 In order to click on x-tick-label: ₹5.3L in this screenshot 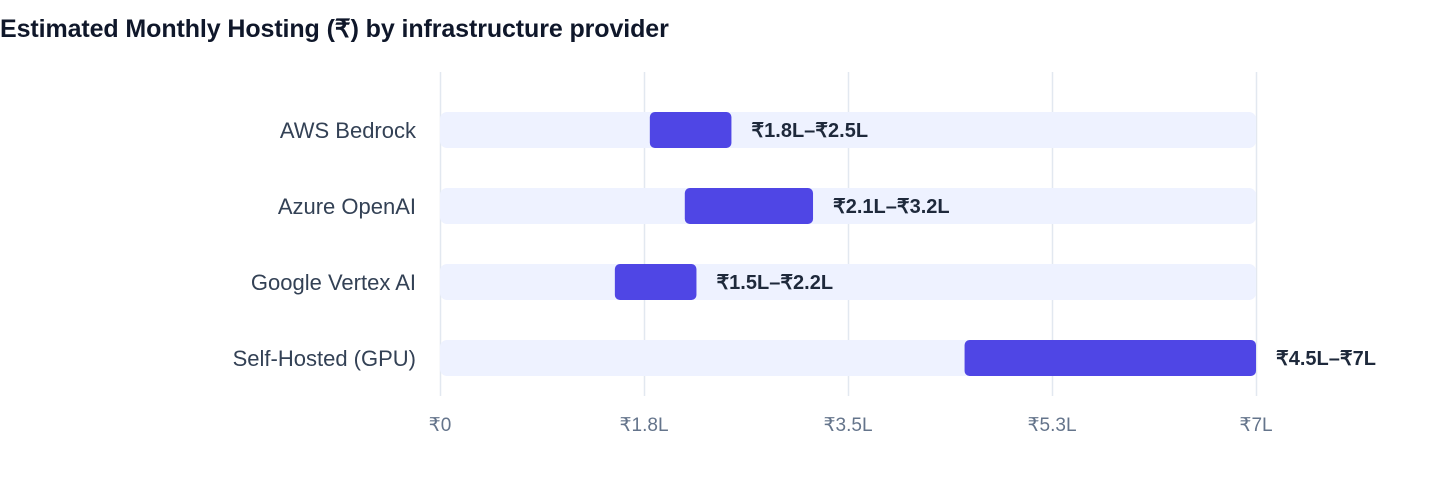, I will do `click(1051, 425)`.